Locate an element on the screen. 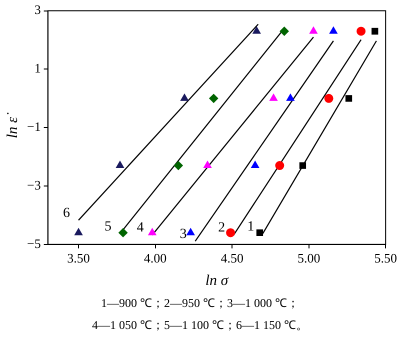 This screenshot has width=400, height=343. y-axis-title: ln ε̇ is located at coordinates (12, 125).